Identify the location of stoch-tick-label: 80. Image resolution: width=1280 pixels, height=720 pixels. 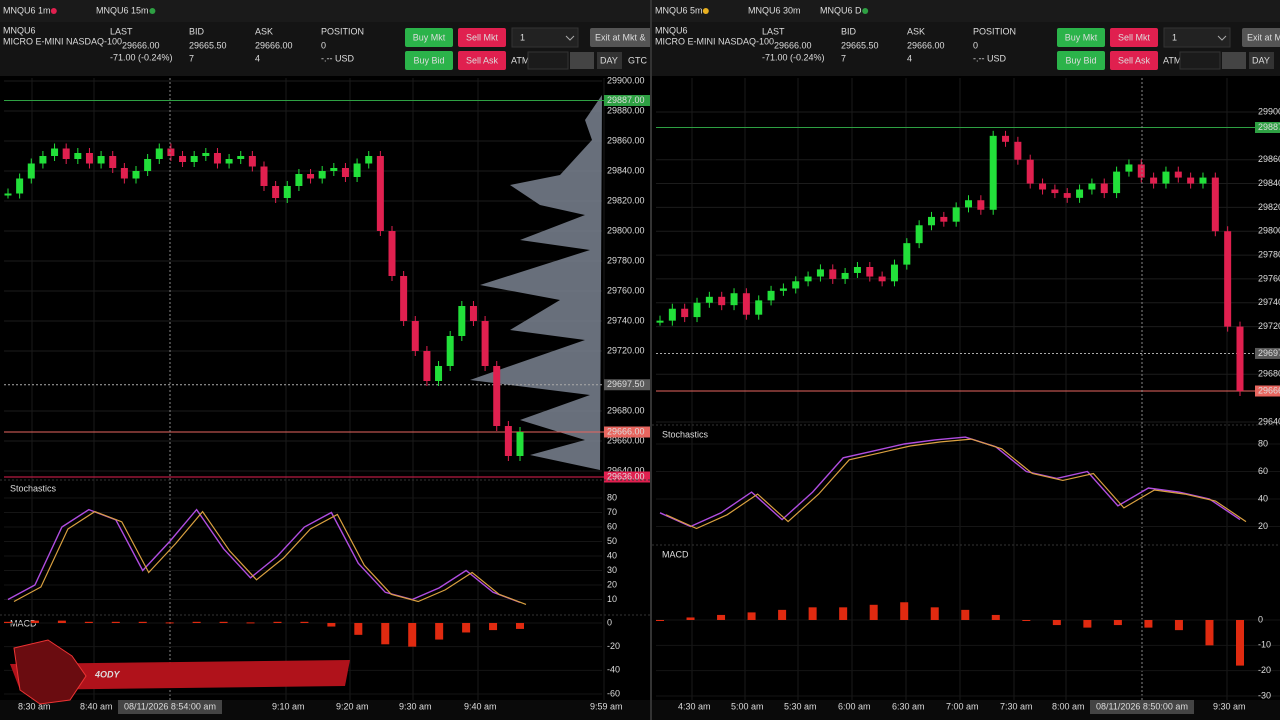
(612, 497).